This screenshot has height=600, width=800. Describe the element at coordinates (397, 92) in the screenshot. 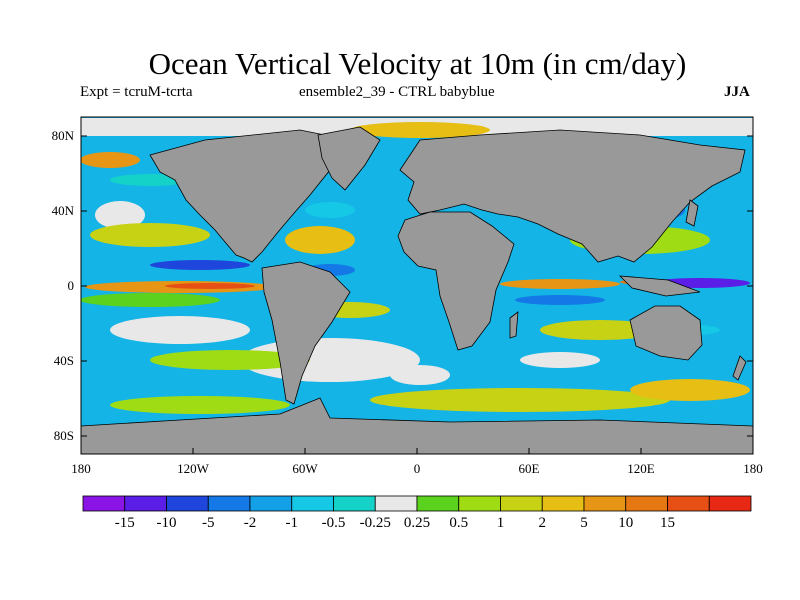

I see `ensemble-label: ensemble2_39 - CTRL babyblue` at that location.